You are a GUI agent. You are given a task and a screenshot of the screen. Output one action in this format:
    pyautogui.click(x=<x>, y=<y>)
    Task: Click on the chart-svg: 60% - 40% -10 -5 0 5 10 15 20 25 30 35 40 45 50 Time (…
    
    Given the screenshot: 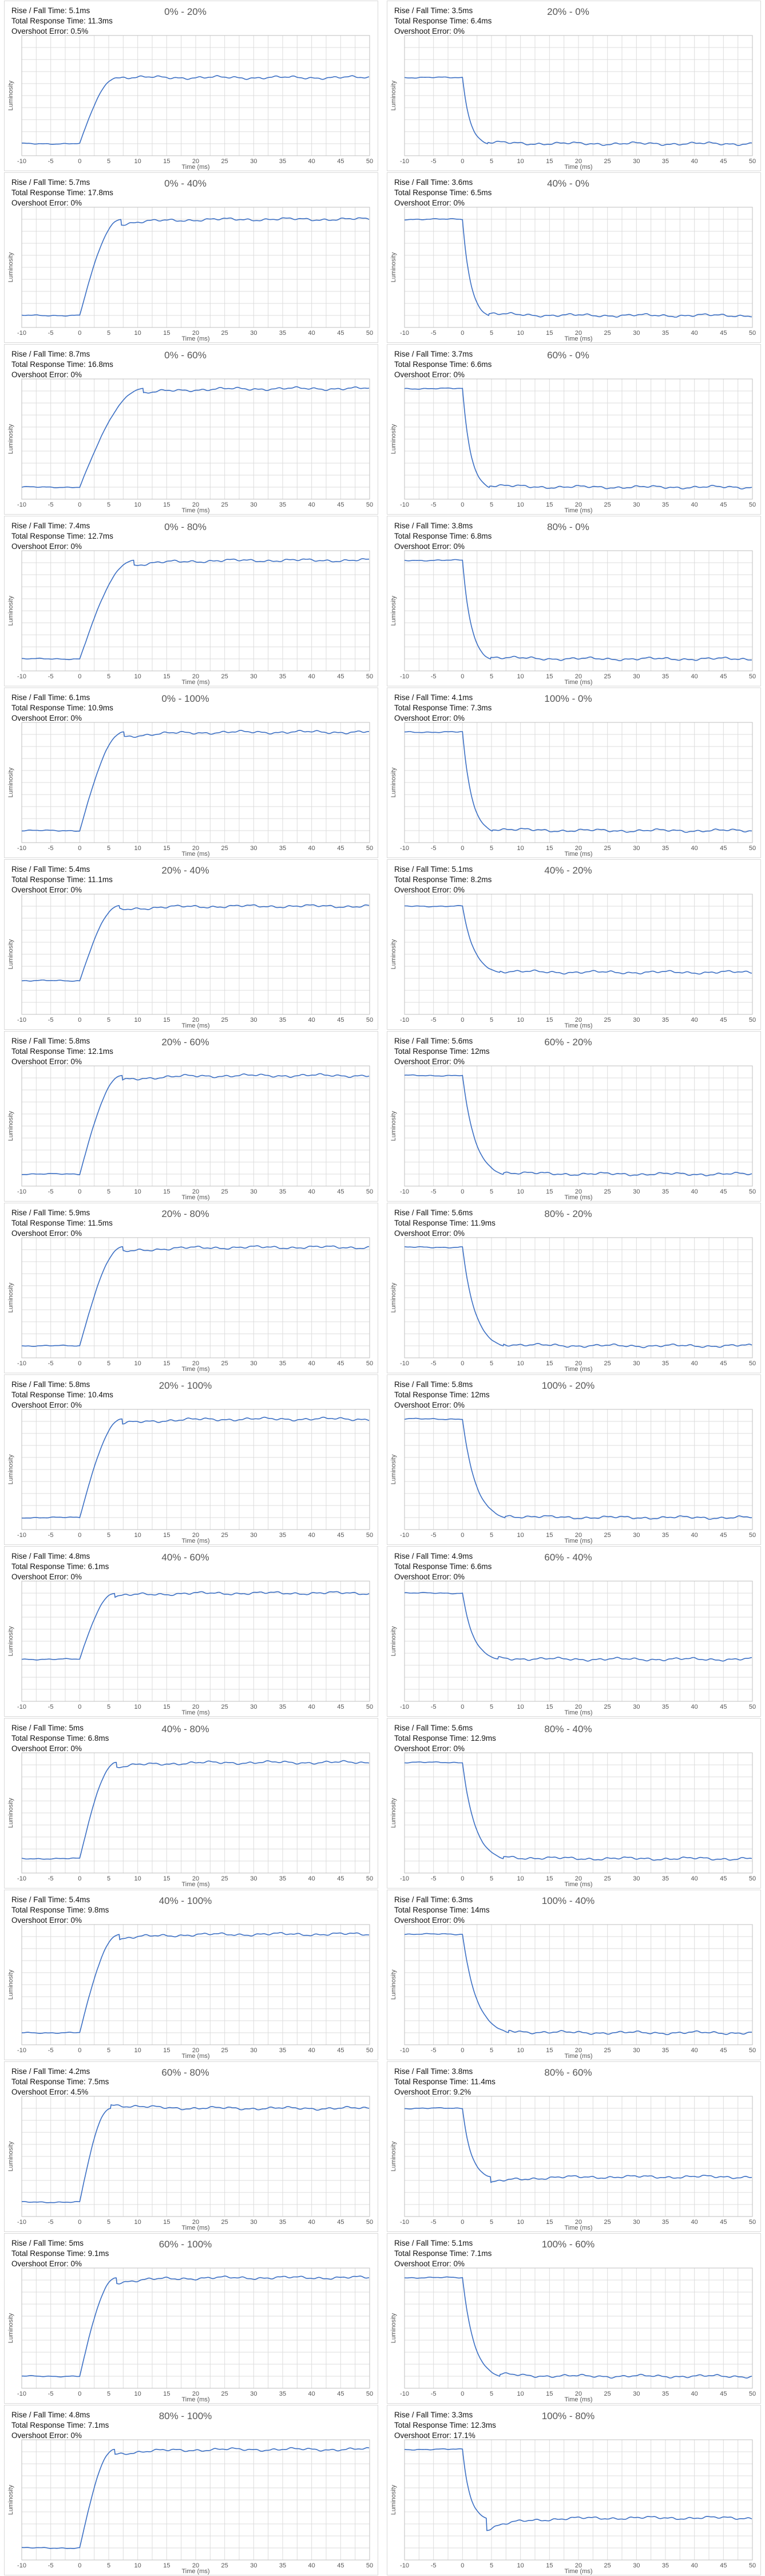 What is the action you would take?
    pyautogui.click(x=573, y=1634)
    